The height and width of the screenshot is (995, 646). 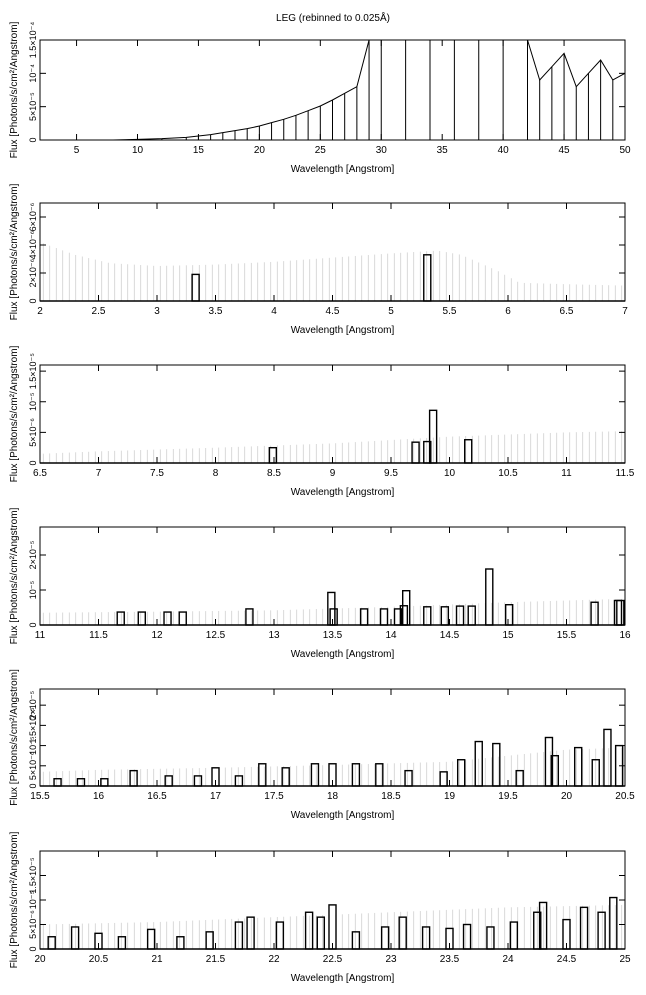 What do you see at coordinates (157, 635) in the screenshot?
I see `x-tick-label: 12` at bounding box center [157, 635].